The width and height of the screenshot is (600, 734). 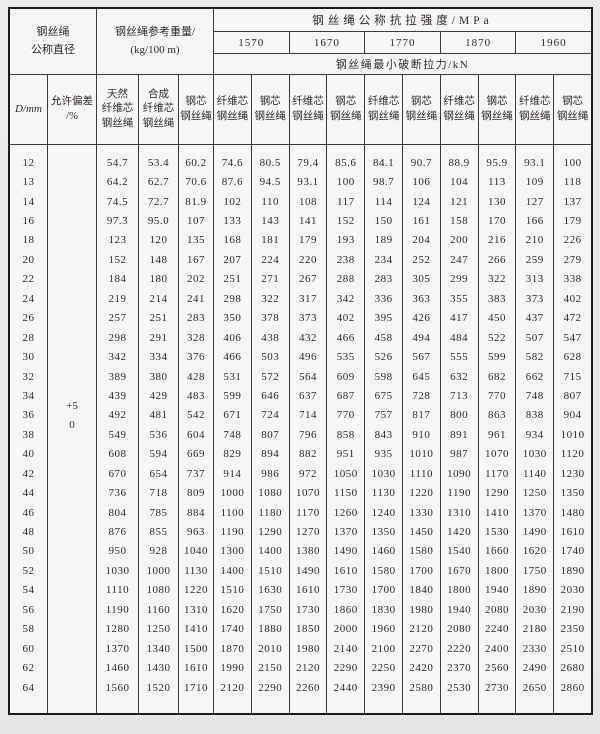 What do you see at coordinates (383, 240) in the screenshot?
I see `table-cell: 189` at bounding box center [383, 240].